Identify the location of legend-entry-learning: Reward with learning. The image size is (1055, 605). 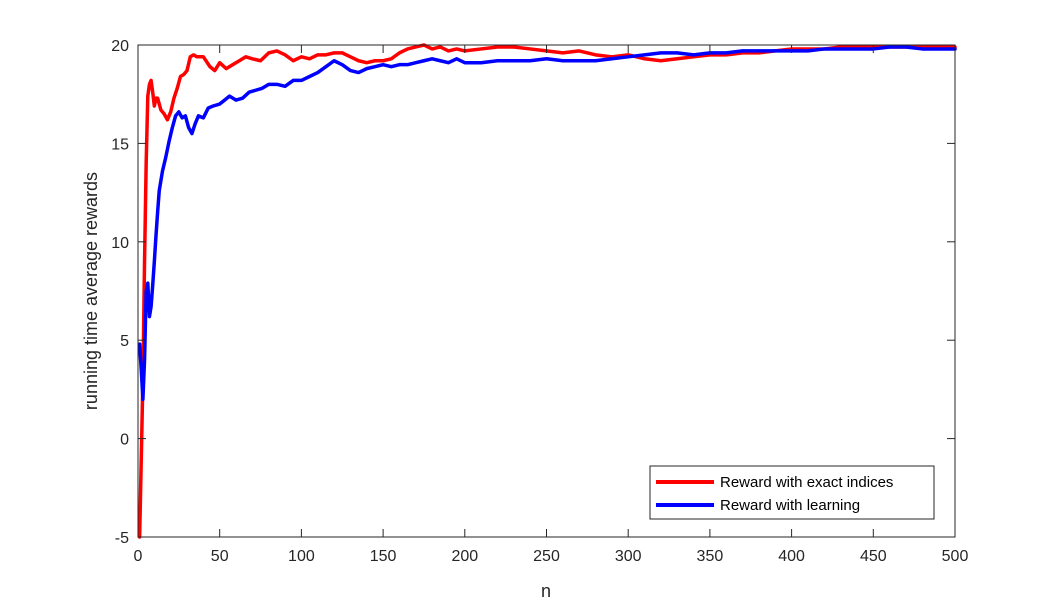
(790, 505).